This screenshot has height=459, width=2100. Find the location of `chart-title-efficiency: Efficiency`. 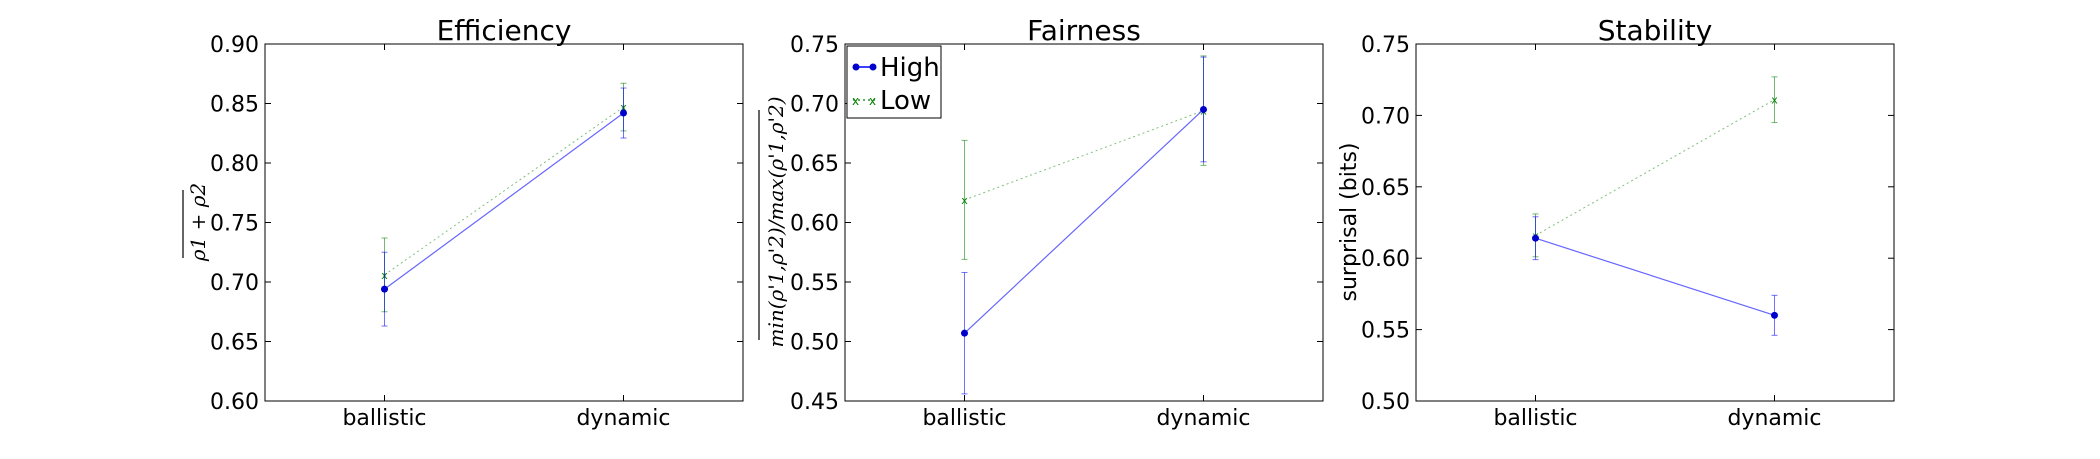

chart-title-efficiency: Efficiency is located at coordinates (504, 30).